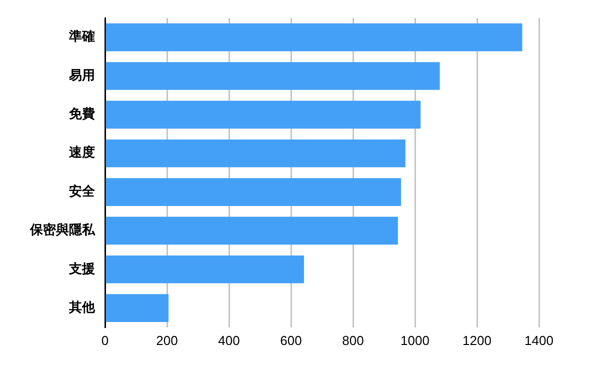 The width and height of the screenshot is (601, 379). I want to click on x-tick-label: 800, so click(353, 340).